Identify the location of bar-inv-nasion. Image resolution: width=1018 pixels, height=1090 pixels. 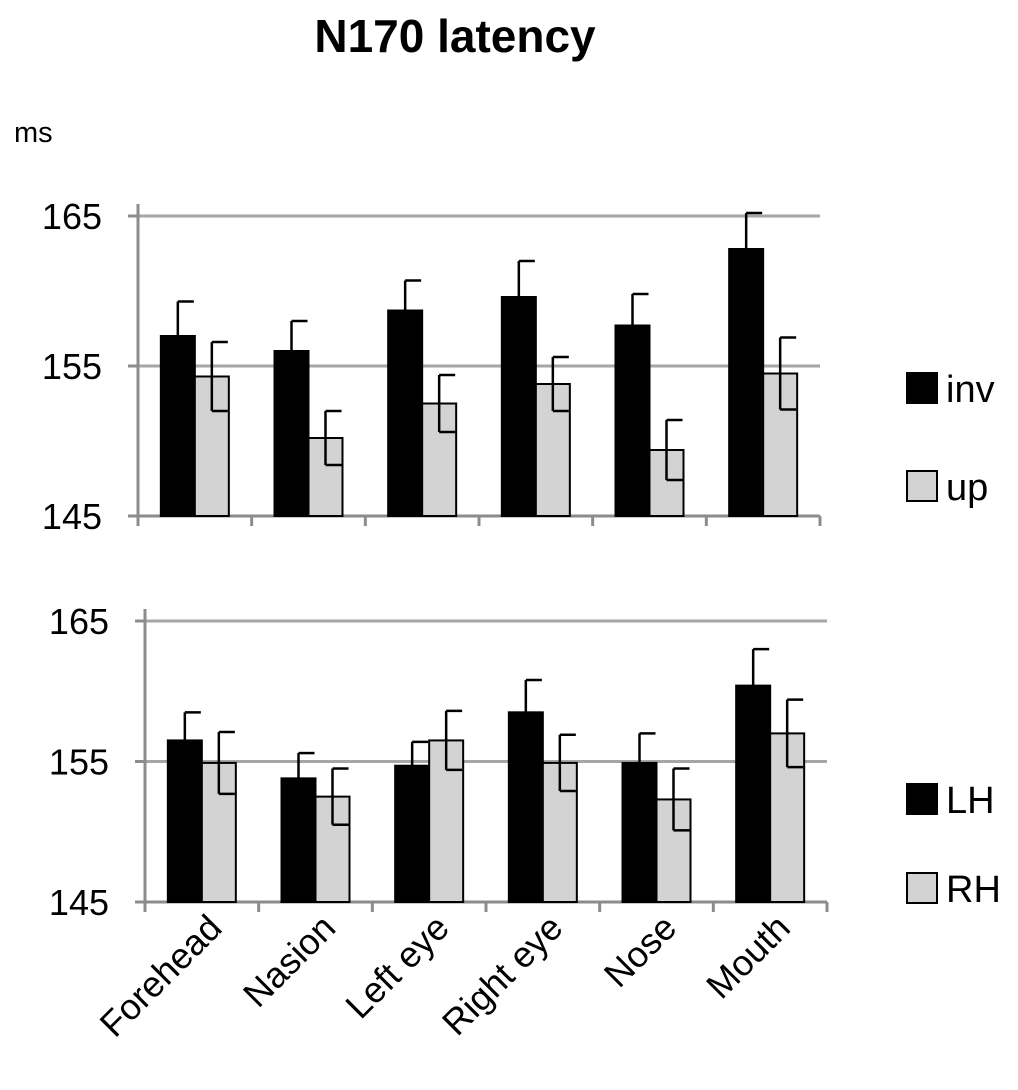
(291, 433).